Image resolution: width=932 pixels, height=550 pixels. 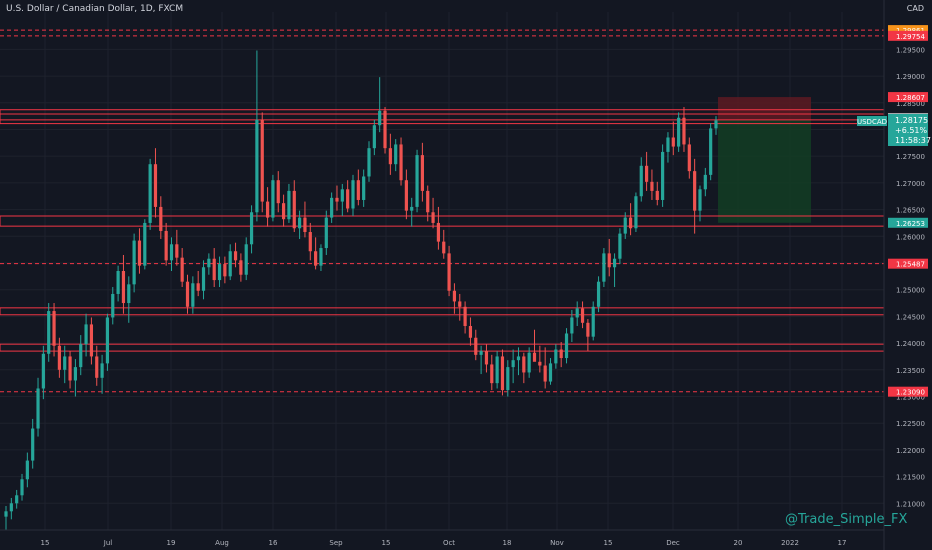 I want to click on take-profit-zone, so click(x=764, y=171).